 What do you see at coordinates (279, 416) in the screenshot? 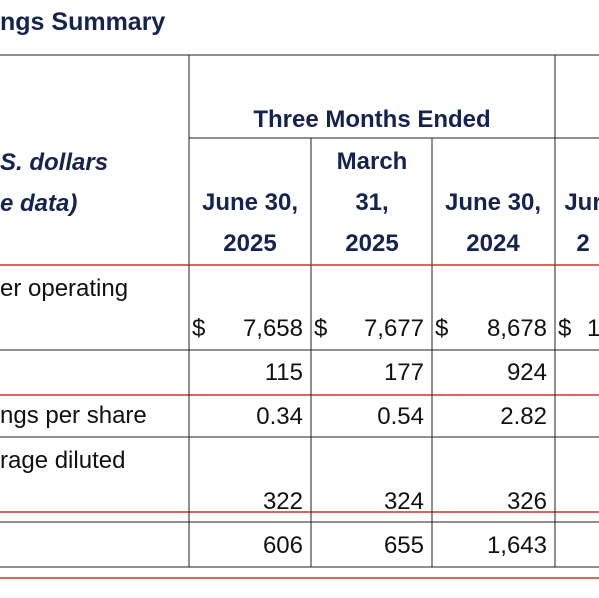
I see `cell-value: 0.34` at bounding box center [279, 416].